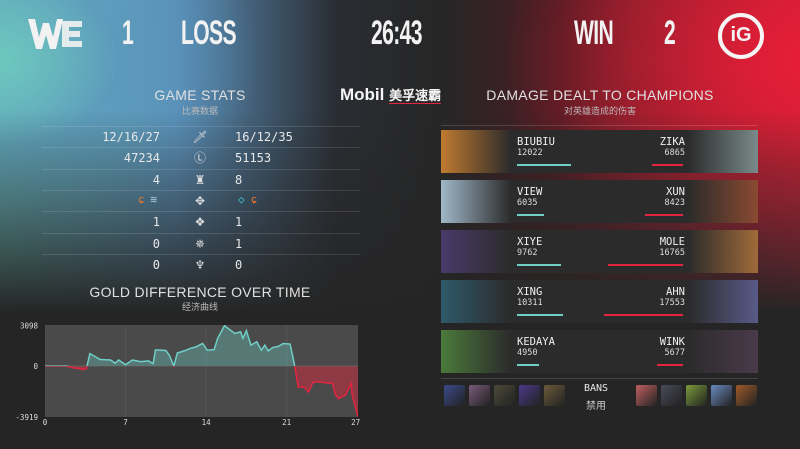 Image resolution: width=800 pixels, height=449 pixels. Describe the element at coordinates (530, 242) in the screenshot. I see `left-player-name: XIYE` at that location.